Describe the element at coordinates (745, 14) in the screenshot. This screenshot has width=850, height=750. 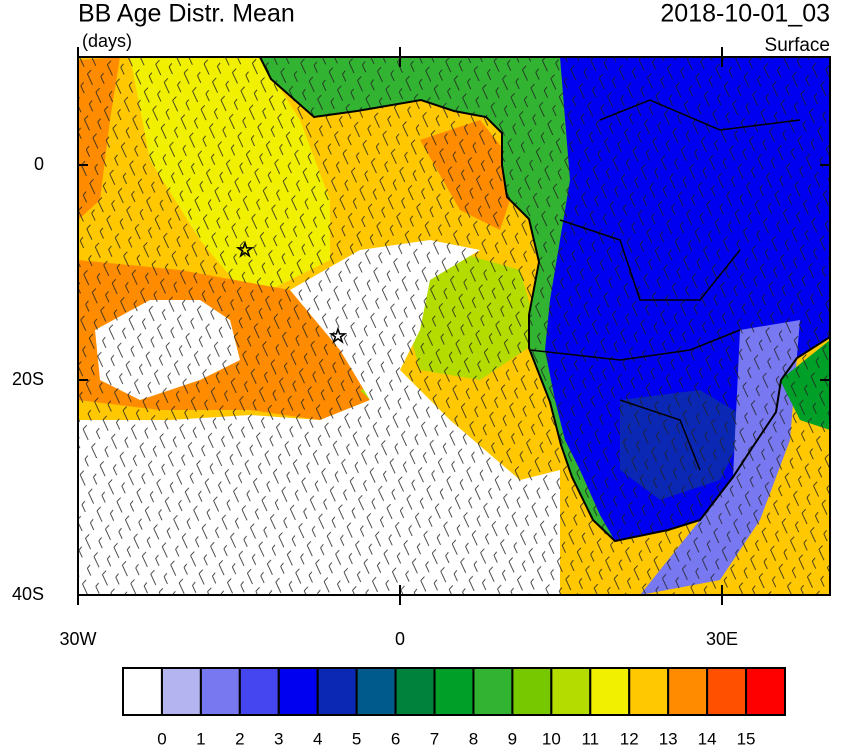
I see `date: 2018-10-01_03` at that location.